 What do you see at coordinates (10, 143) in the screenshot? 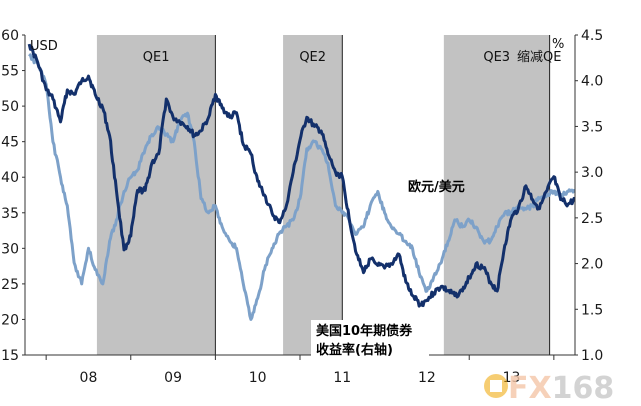
I see `left-tick-label: 45` at bounding box center [10, 143].